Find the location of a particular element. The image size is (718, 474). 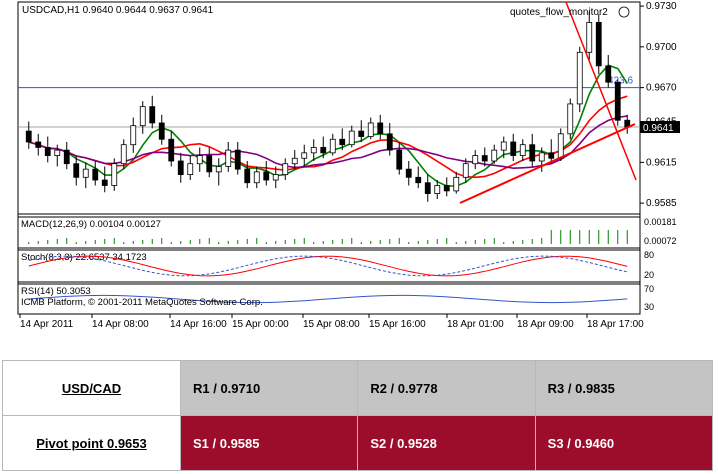

x-tick-label: 14 Apr 16:00 is located at coordinates (198, 324).